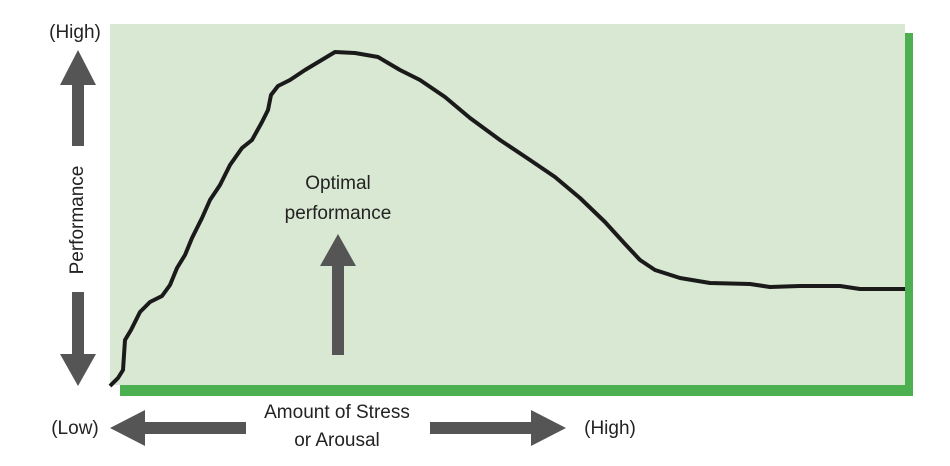 The width and height of the screenshot is (950, 466). I want to click on x-right-label: (High), so click(610, 428).